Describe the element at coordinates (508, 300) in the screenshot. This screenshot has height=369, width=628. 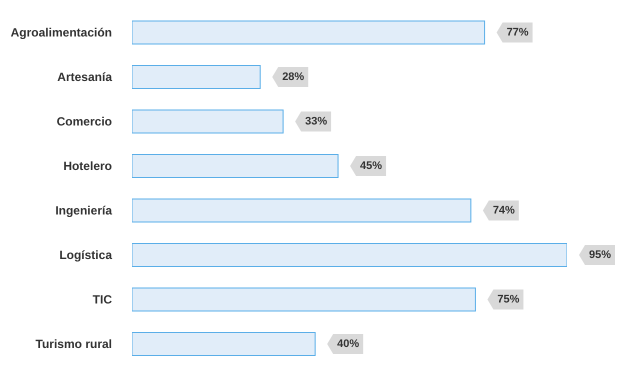
I see `data-label: 75%` at that location.